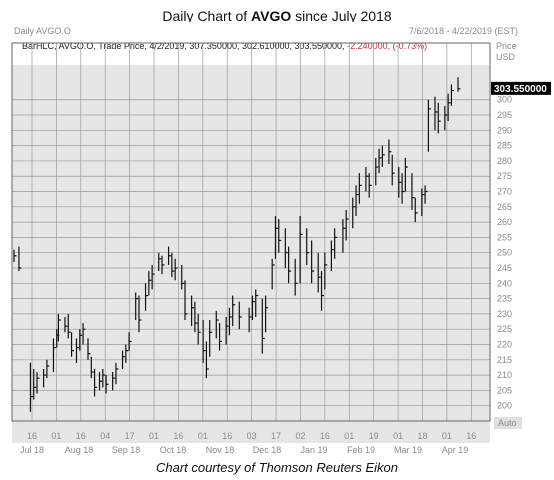  I want to click on y-tick-label: 200, so click(504, 406).